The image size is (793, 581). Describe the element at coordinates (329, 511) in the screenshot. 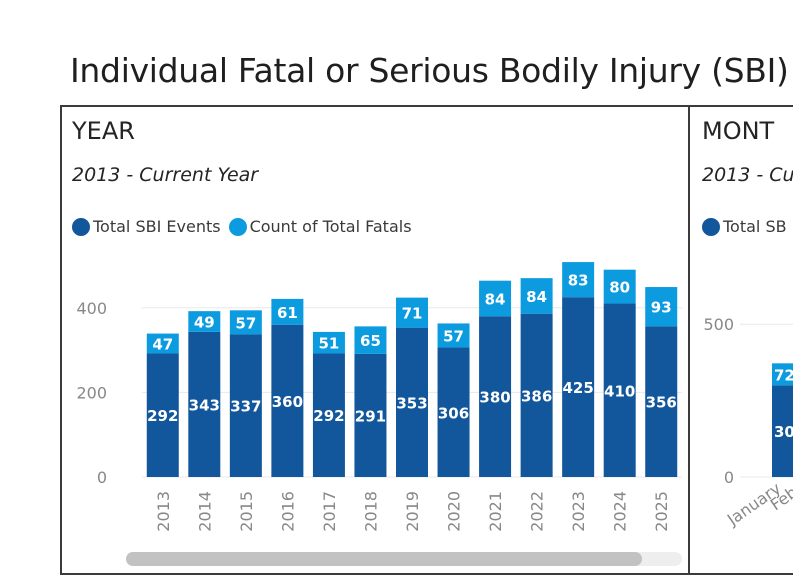

I see `x-tick-label: 2017` at that location.